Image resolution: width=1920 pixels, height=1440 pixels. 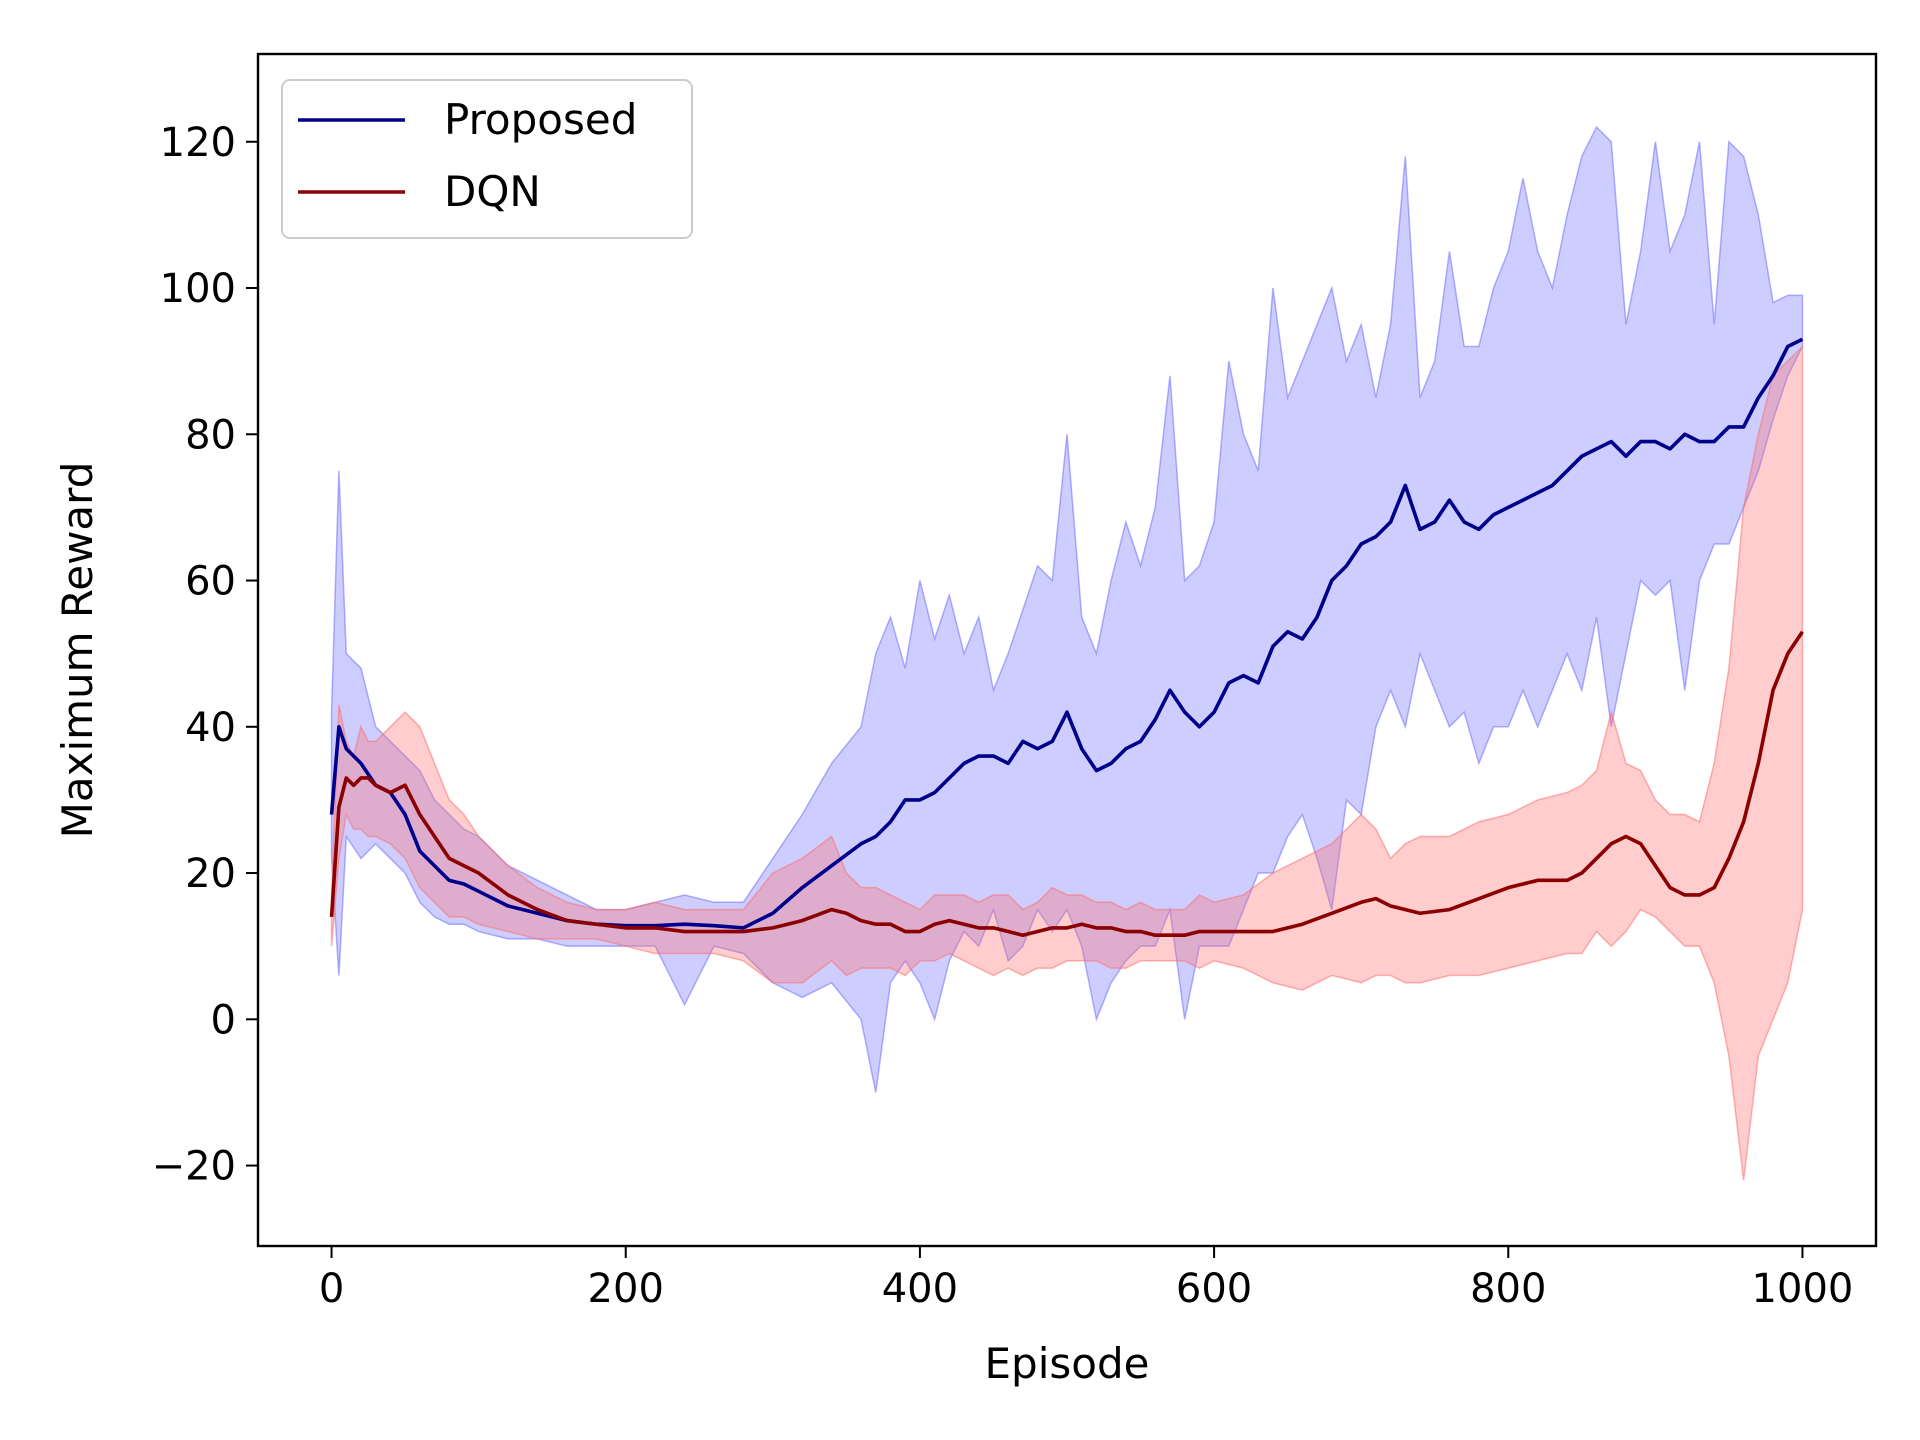 I want to click on y-tick-label: −20, so click(x=194, y=1167).